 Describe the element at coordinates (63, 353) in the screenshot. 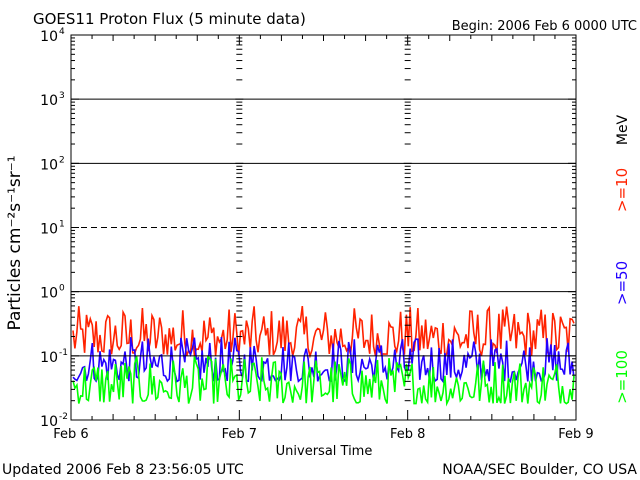

I see `y-tick-exponent: -1` at that location.